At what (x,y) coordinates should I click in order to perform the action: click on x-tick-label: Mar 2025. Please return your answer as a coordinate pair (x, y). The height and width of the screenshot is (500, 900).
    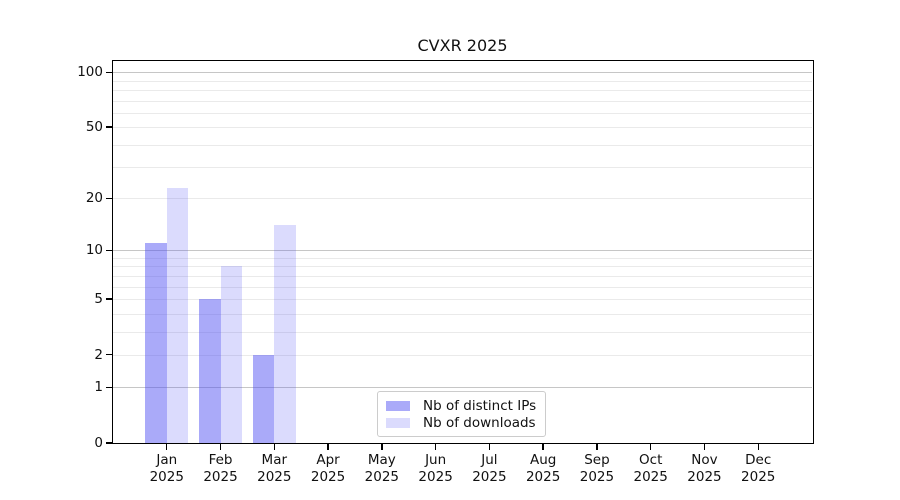
    Looking at the image, I should click on (274, 468).